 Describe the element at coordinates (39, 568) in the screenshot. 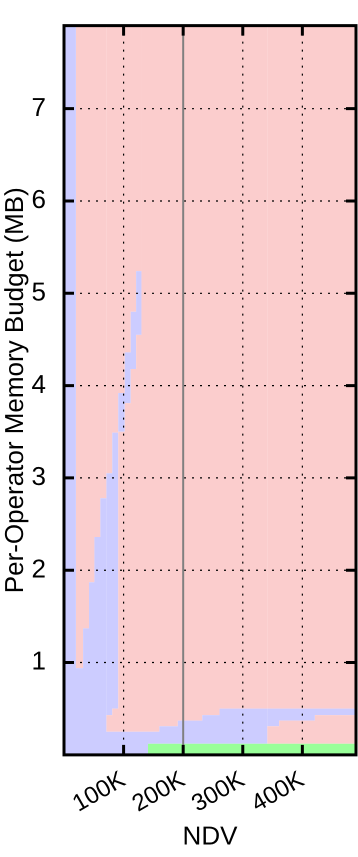

I see `y-tick-label: 2` at that location.